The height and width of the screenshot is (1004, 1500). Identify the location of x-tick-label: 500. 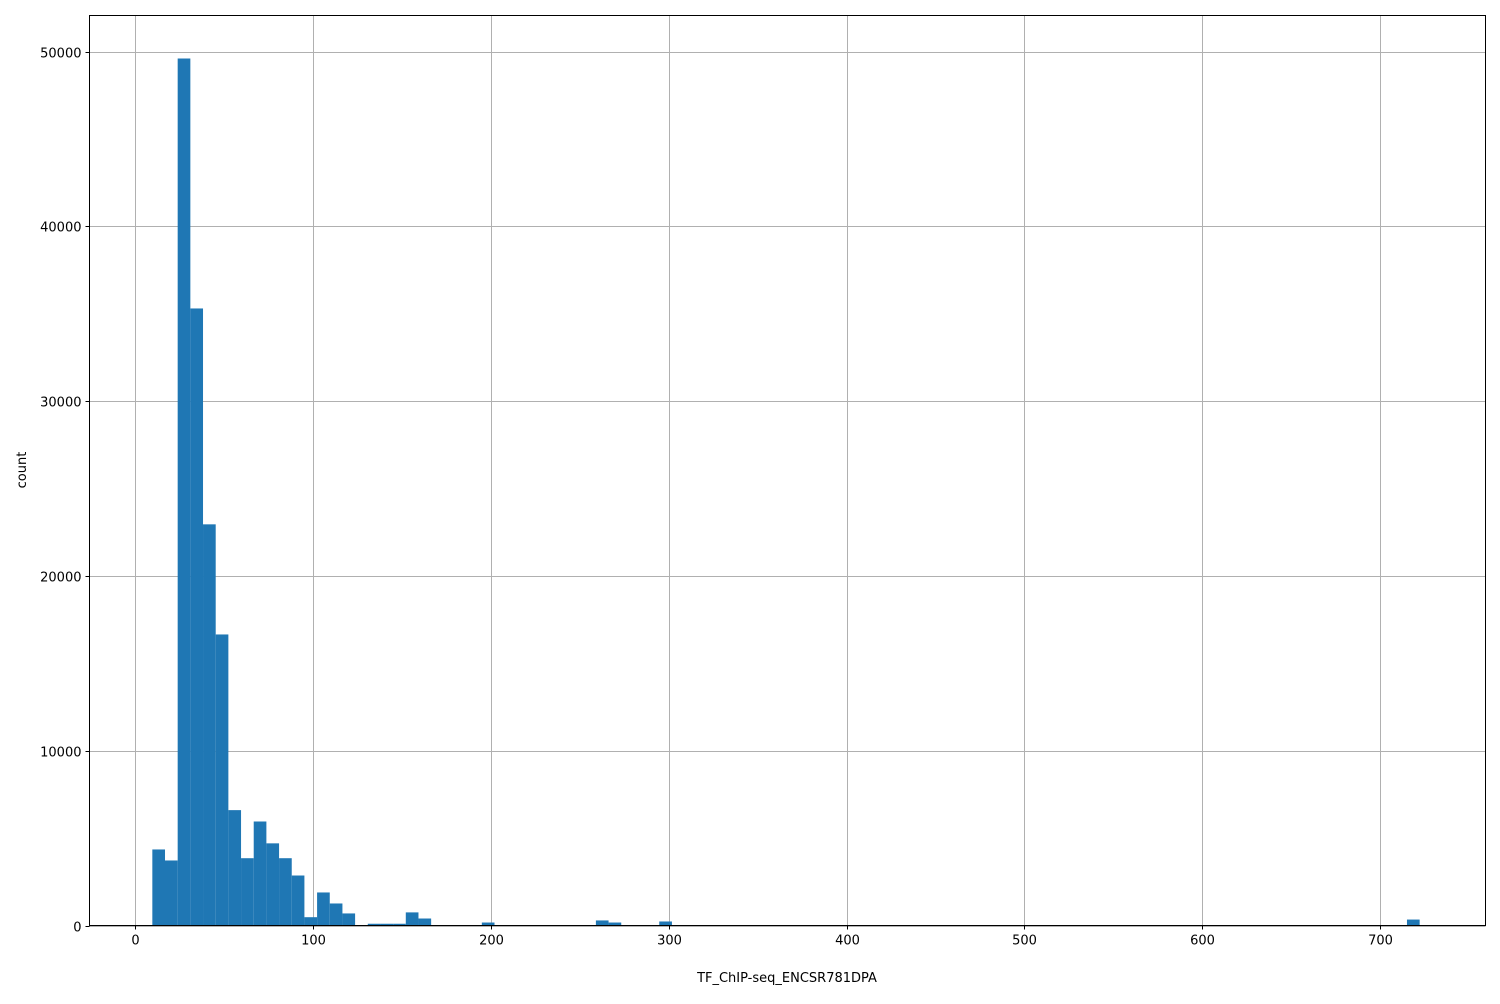
(1024, 941).